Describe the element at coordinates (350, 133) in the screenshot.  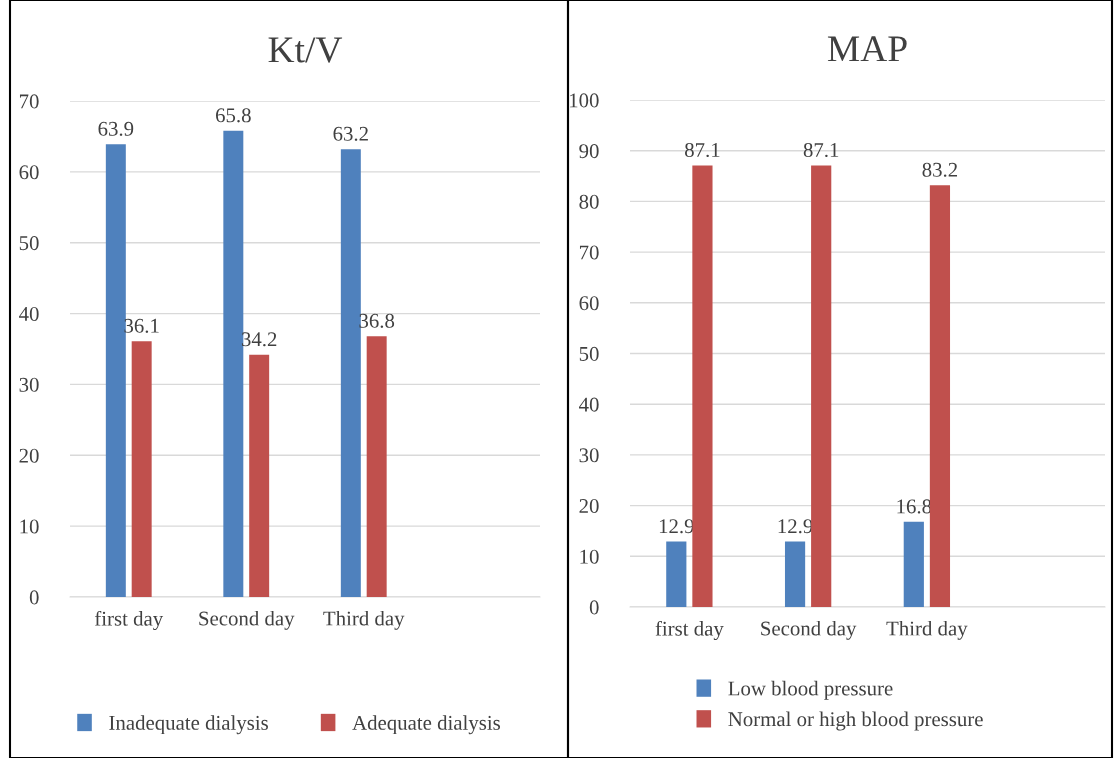
I see `data-label: 63.2` at that location.